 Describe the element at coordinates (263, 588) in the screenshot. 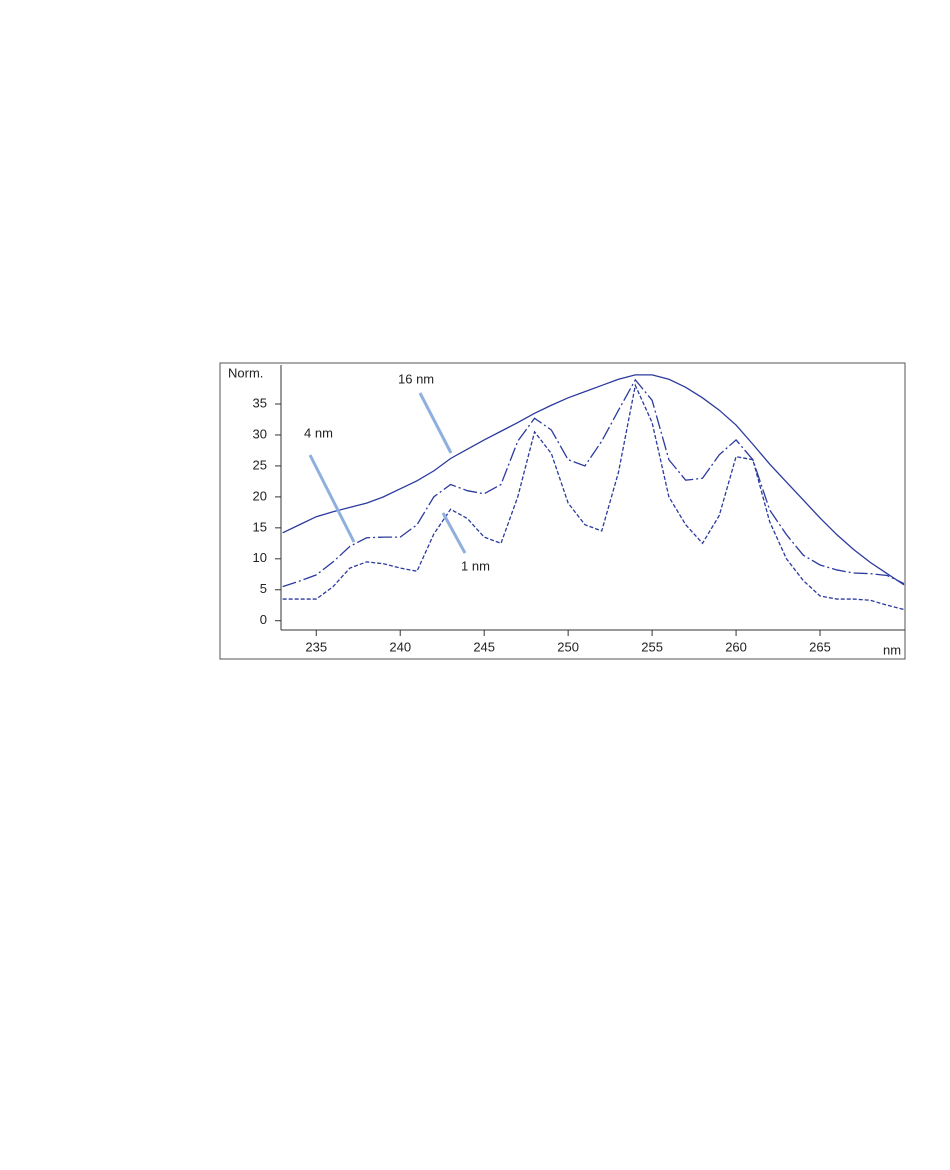

I see `y-tick-label: 5` at that location.